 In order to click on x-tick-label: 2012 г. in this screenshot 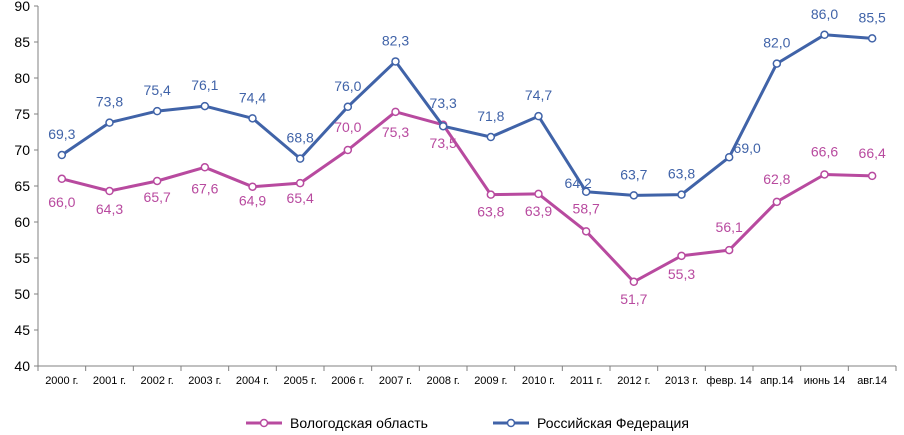, I will do `click(633, 381)`.